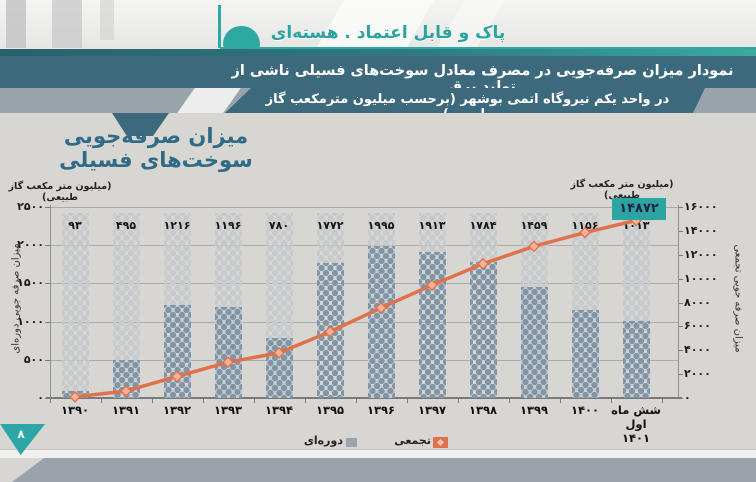 This screenshot has width=756, height=482. What do you see at coordinates (323, 440) in the screenshot?
I see `legend-label-periodic: دوره‌ای` at bounding box center [323, 440].